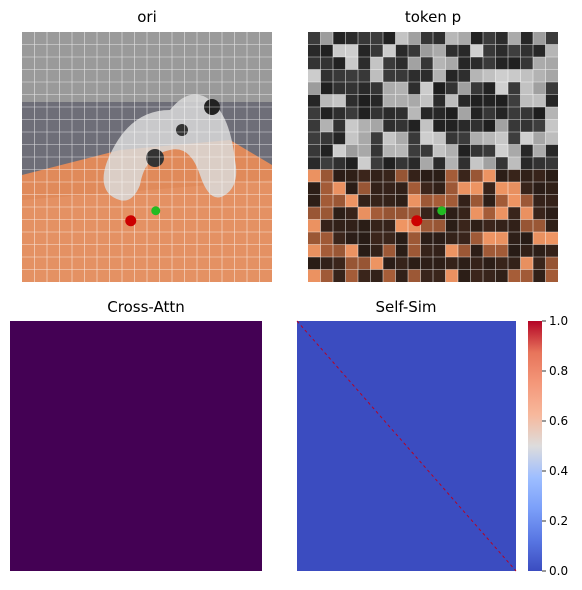 This screenshot has height=590, width=582. I want to click on colorbar-tick-label: 1.0, so click(558, 321).